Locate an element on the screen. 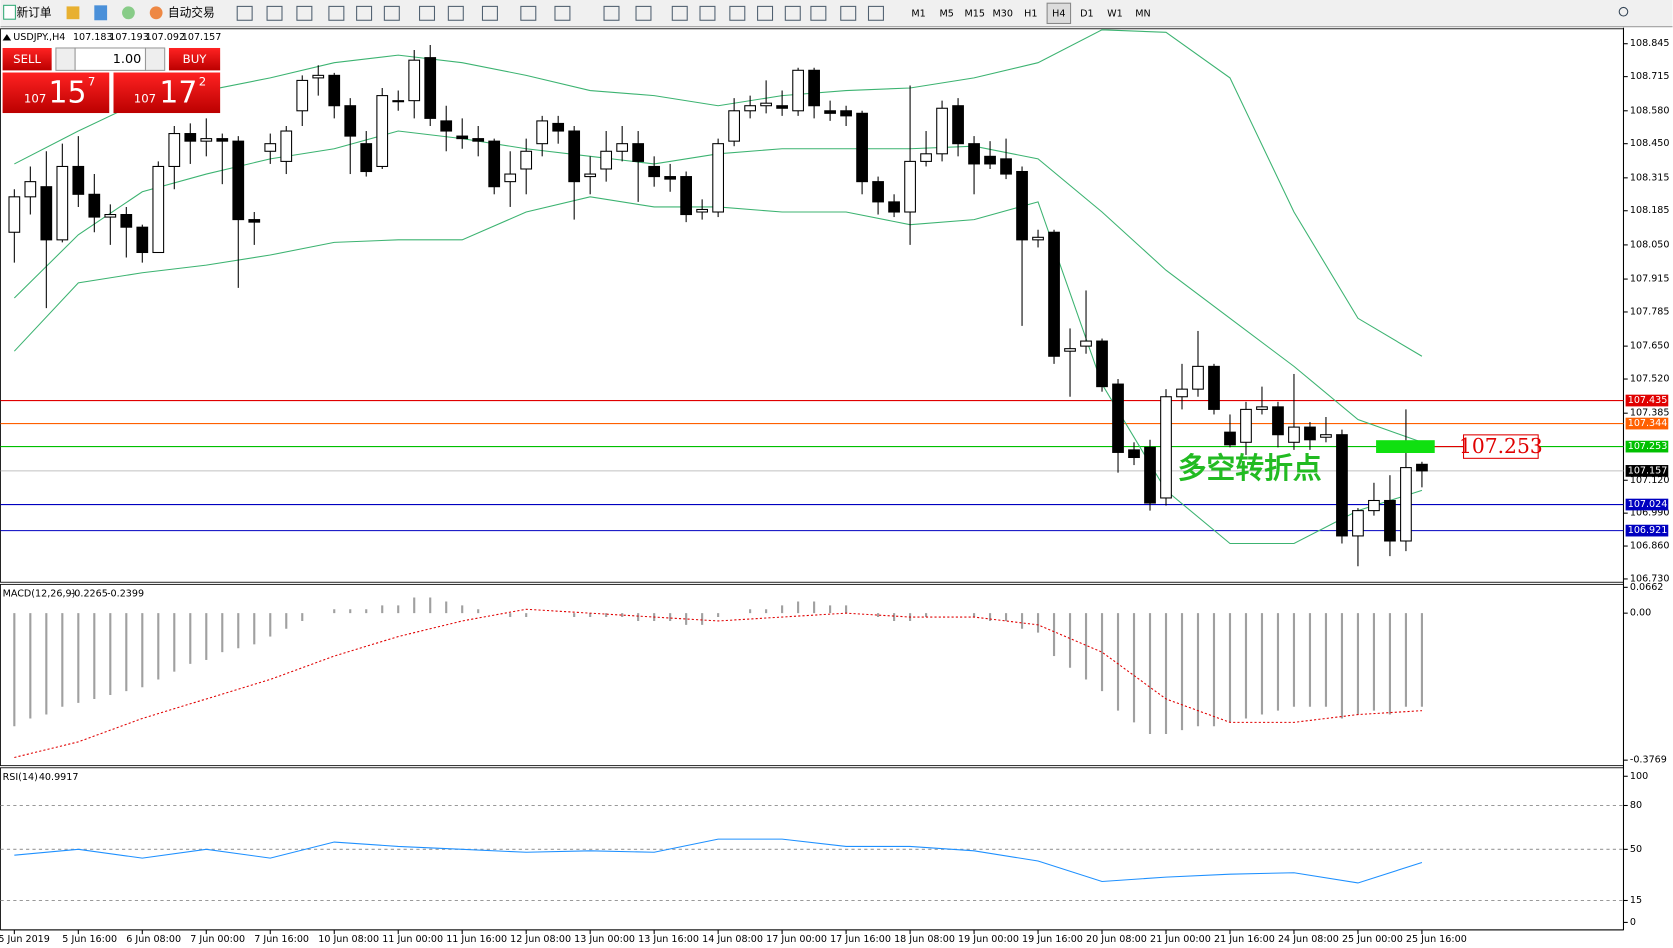 Image resolution: width=1673 pixels, height=948 pixels. sell-label: SELL is located at coordinates (27, 59).